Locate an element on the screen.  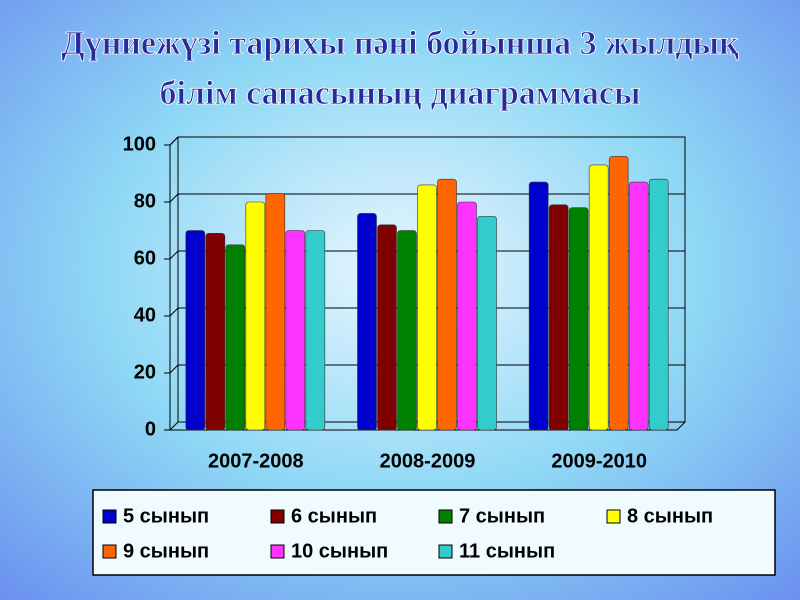
y-tick-label: 100 is located at coordinates (139, 144).